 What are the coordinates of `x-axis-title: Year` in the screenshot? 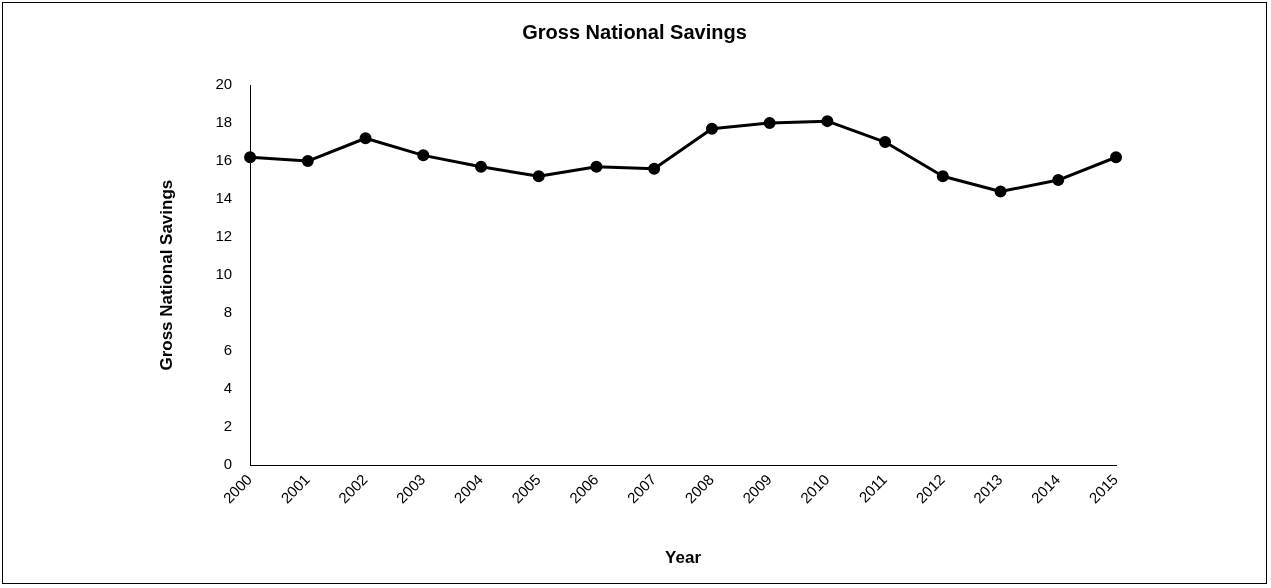 It's located at (683, 558).